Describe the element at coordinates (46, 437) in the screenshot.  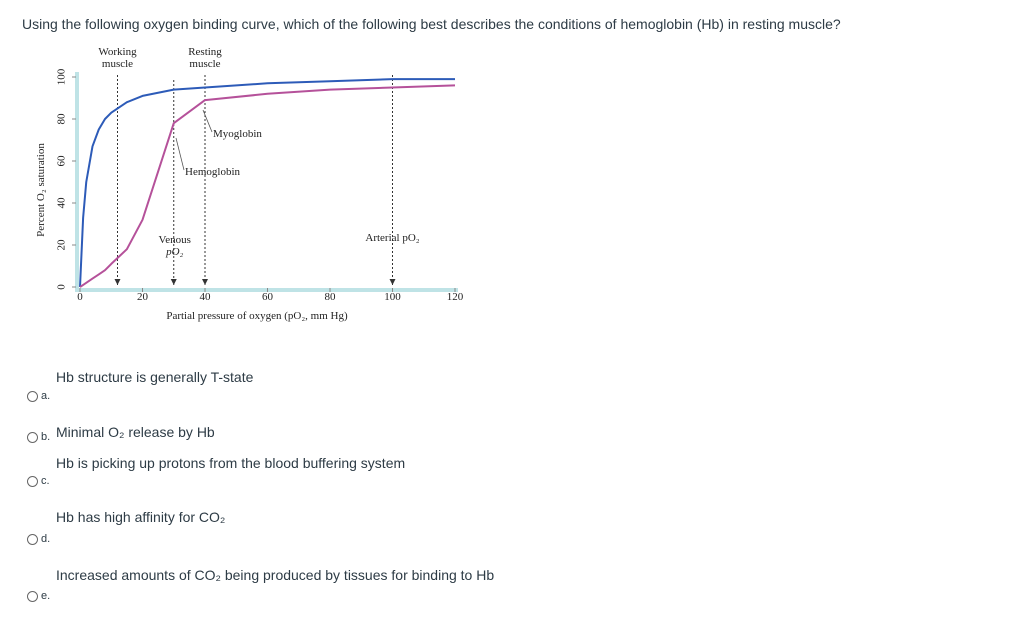
I see `option-letter: b.` at that location.